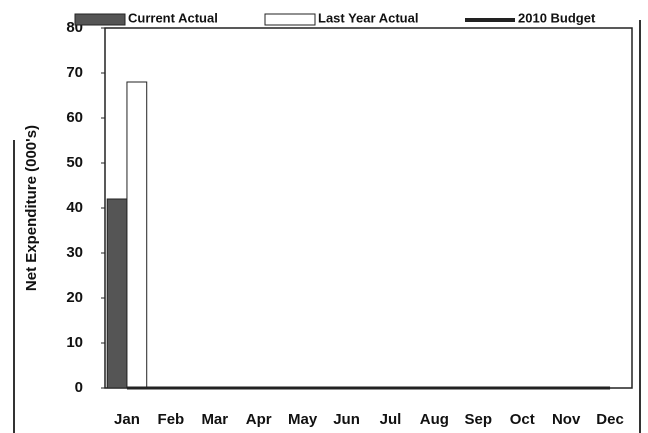 This screenshot has height=433, width=648. What do you see at coordinates (214, 419) in the screenshot?
I see `x-tick-label: Mar` at bounding box center [214, 419].